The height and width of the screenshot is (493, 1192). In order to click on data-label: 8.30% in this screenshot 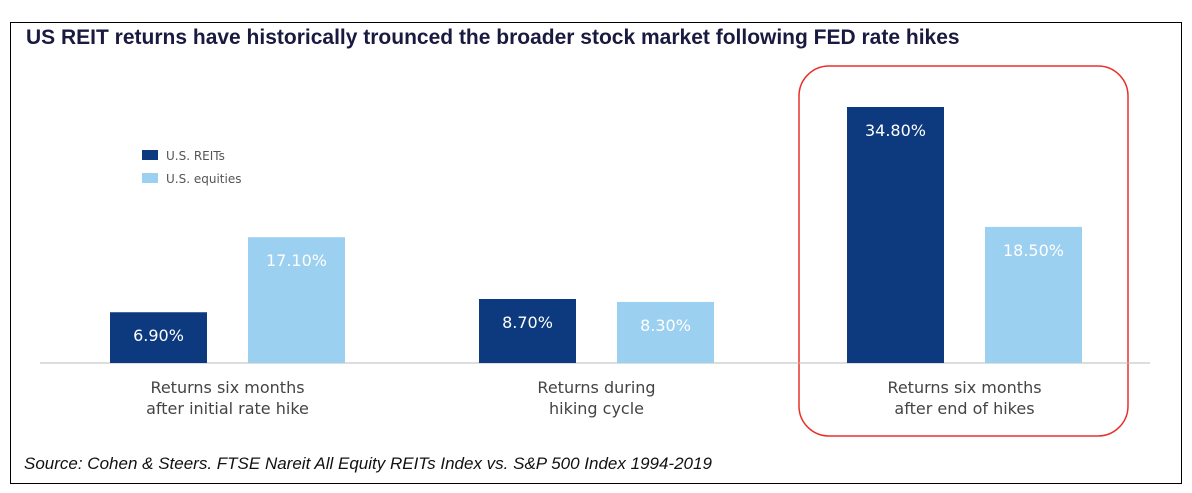, I will do `click(665, 325)`.